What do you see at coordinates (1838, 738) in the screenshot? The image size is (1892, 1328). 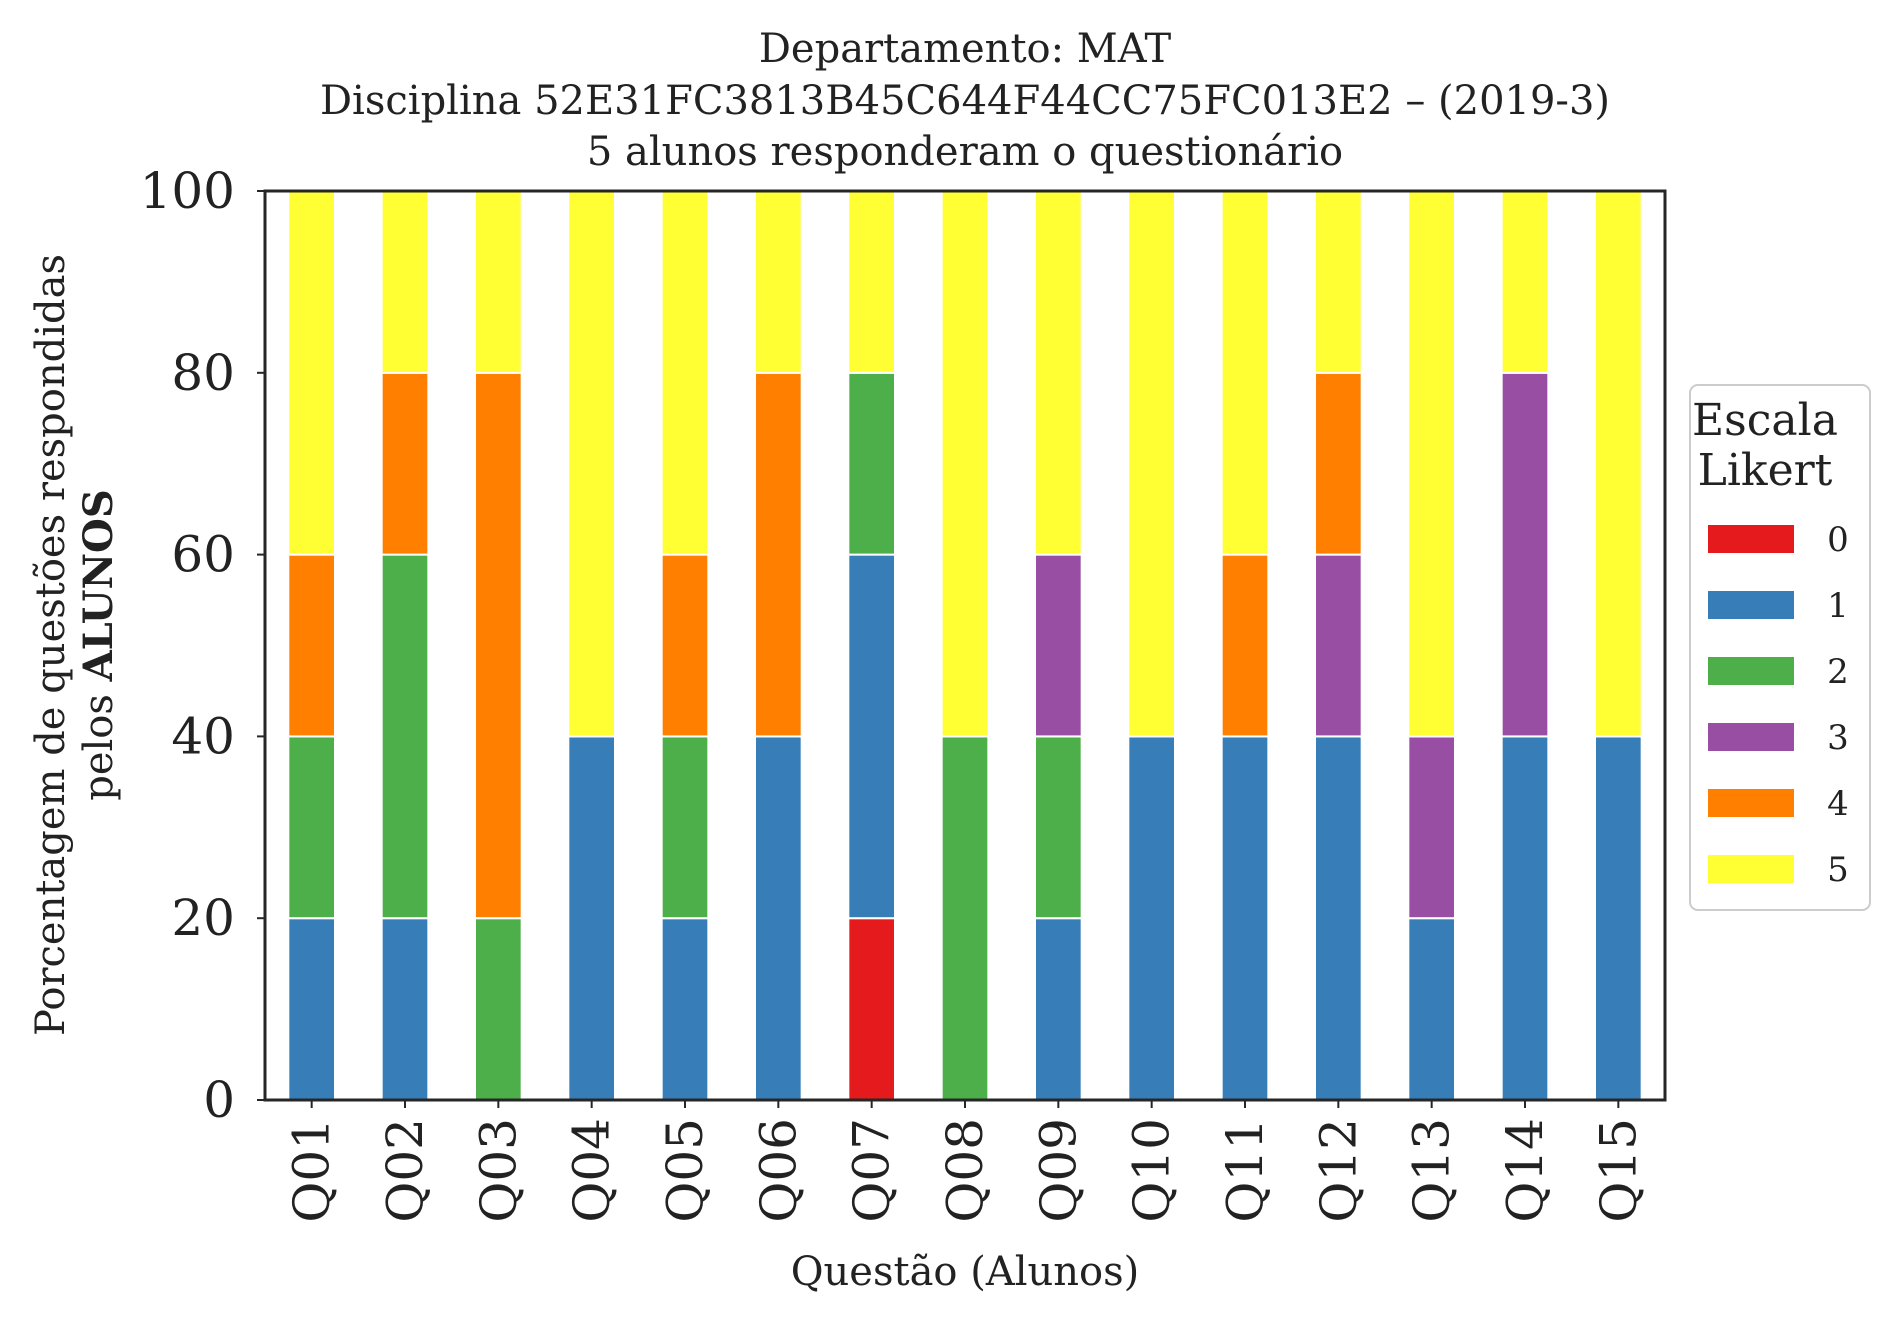 I see `legend-label-3: 3` at bounding box center [1838, 738].